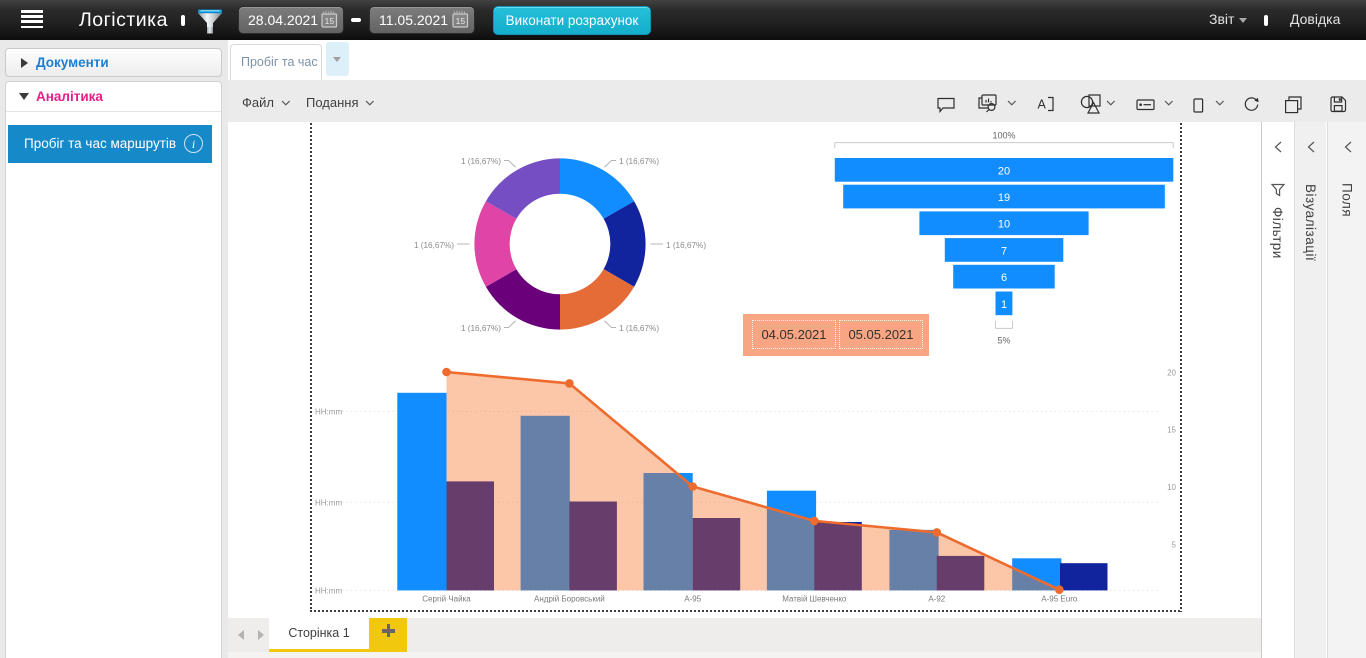  Describe the element at coordinates (1003, 341) in the screenshot. I see `svg-text: 5%` at that location.